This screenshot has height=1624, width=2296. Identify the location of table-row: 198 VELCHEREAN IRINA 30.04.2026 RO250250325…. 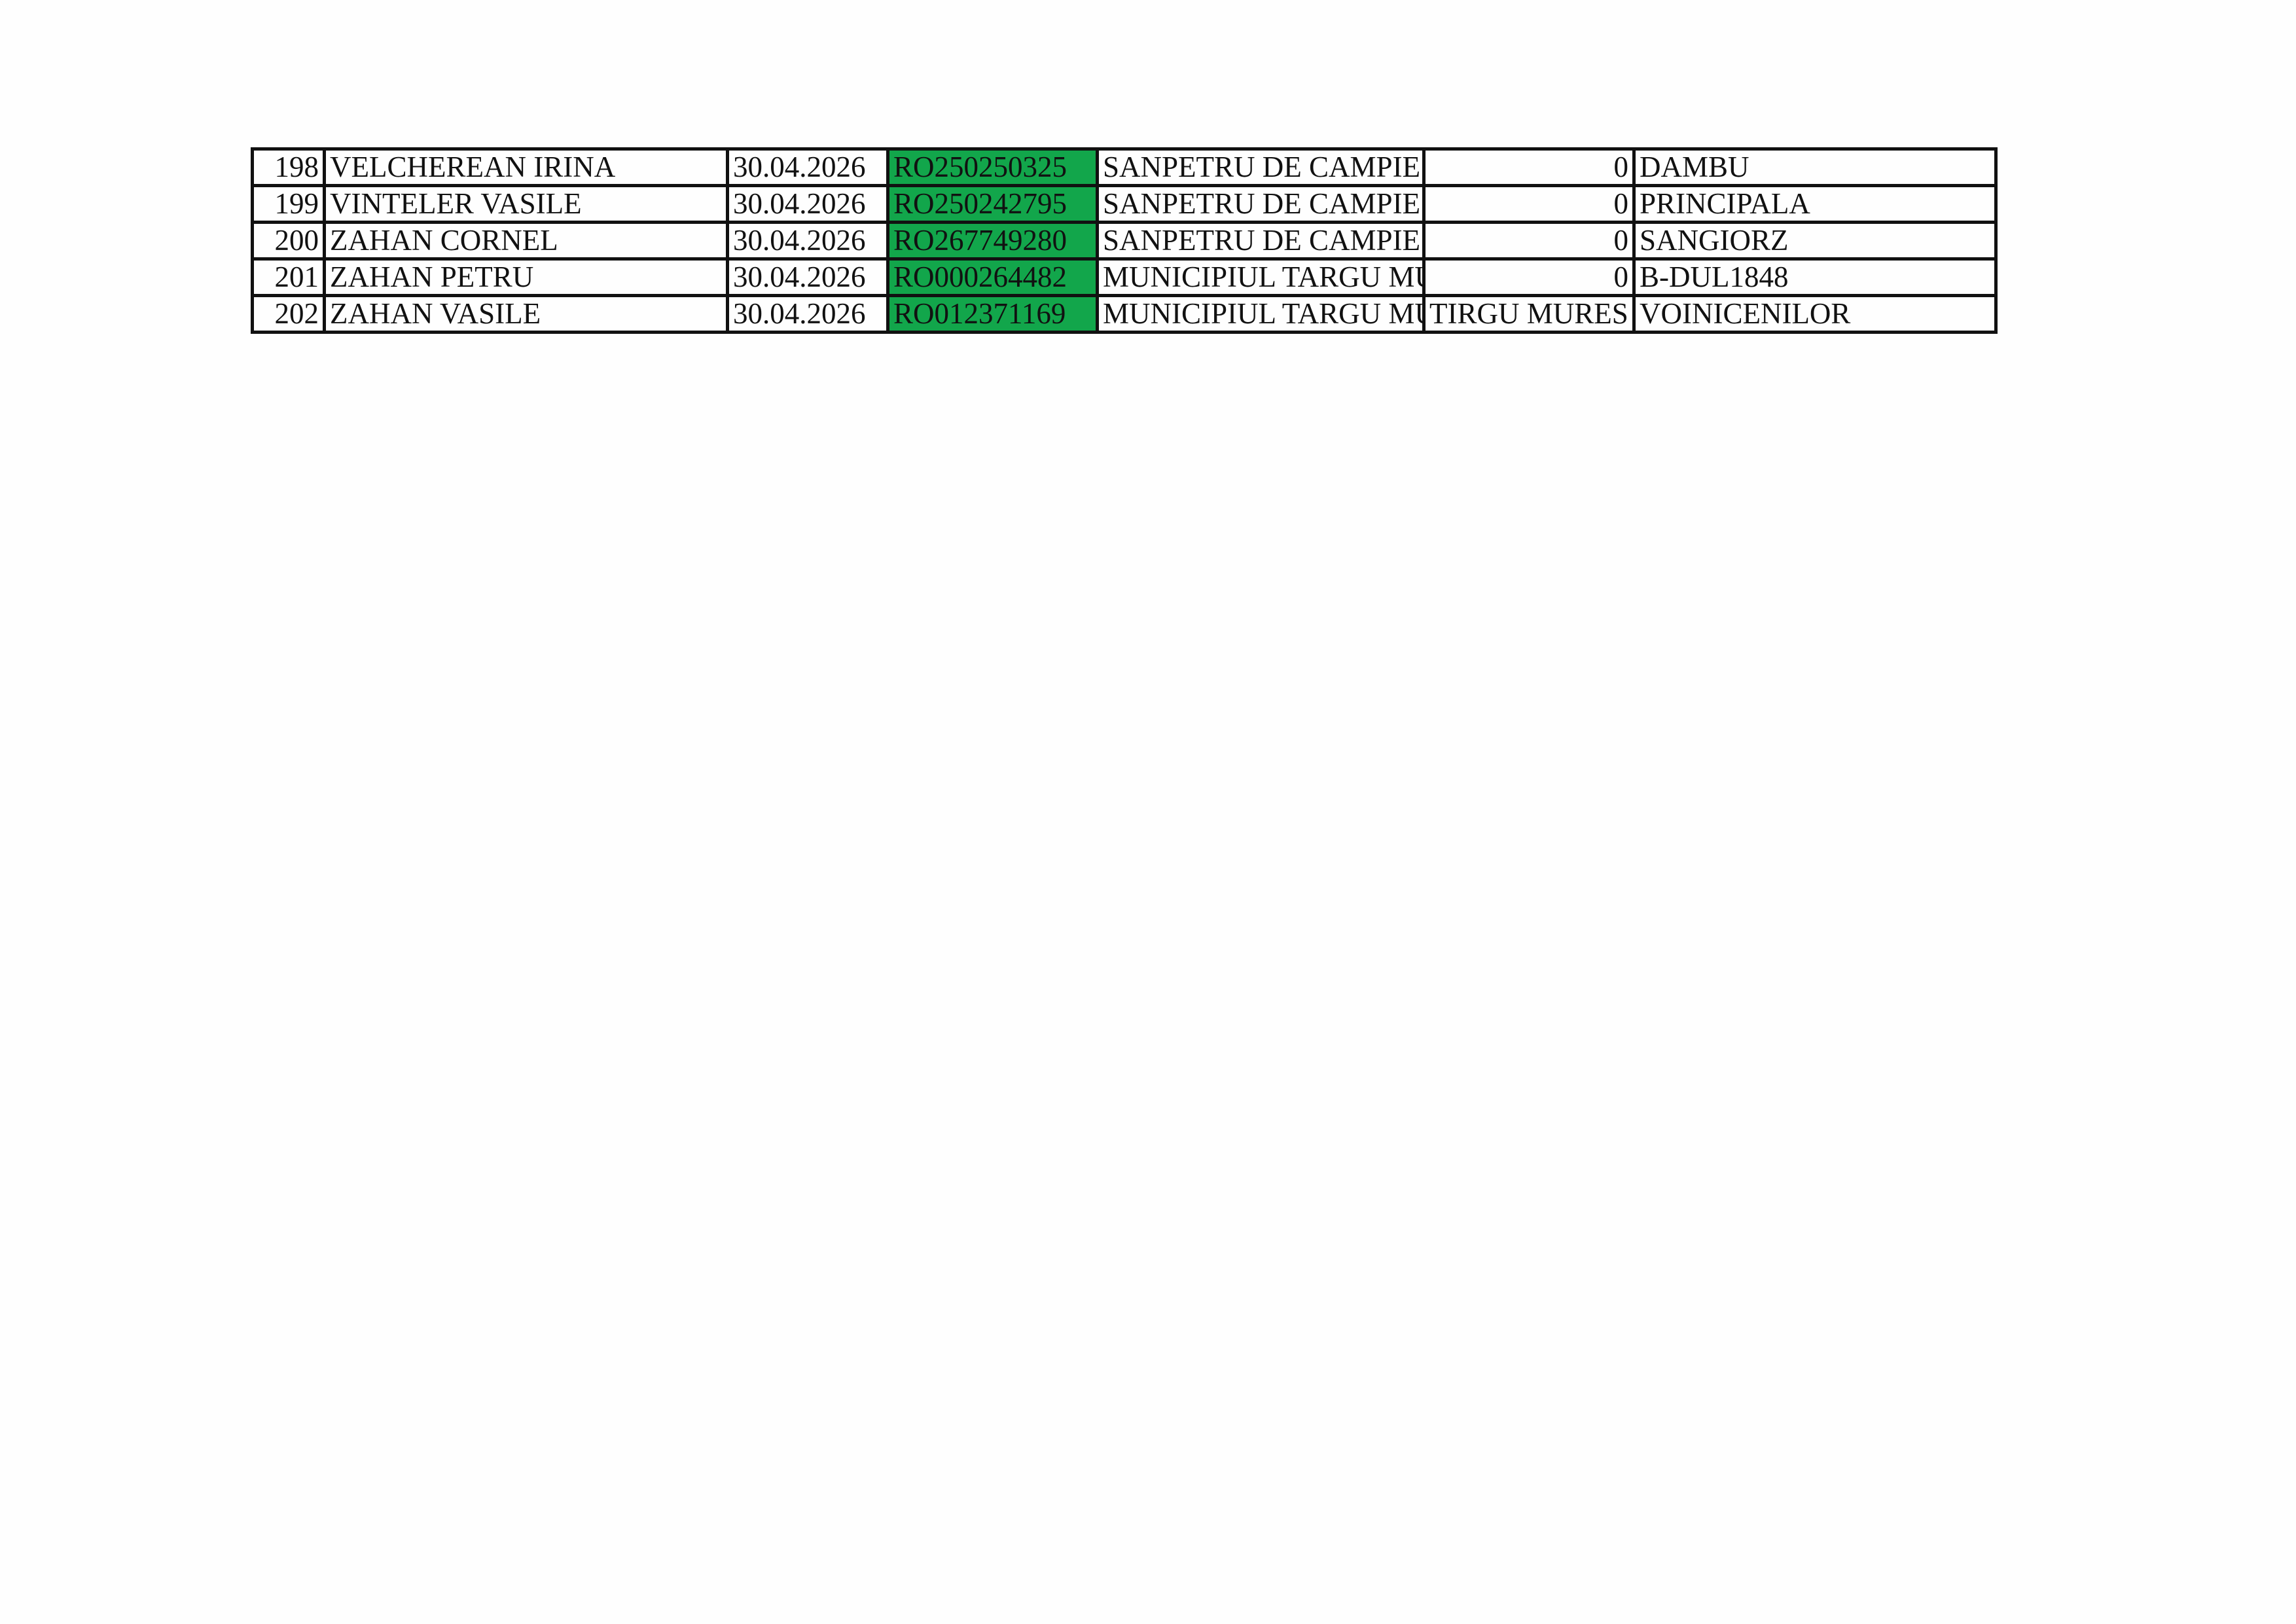
(1124, 167).